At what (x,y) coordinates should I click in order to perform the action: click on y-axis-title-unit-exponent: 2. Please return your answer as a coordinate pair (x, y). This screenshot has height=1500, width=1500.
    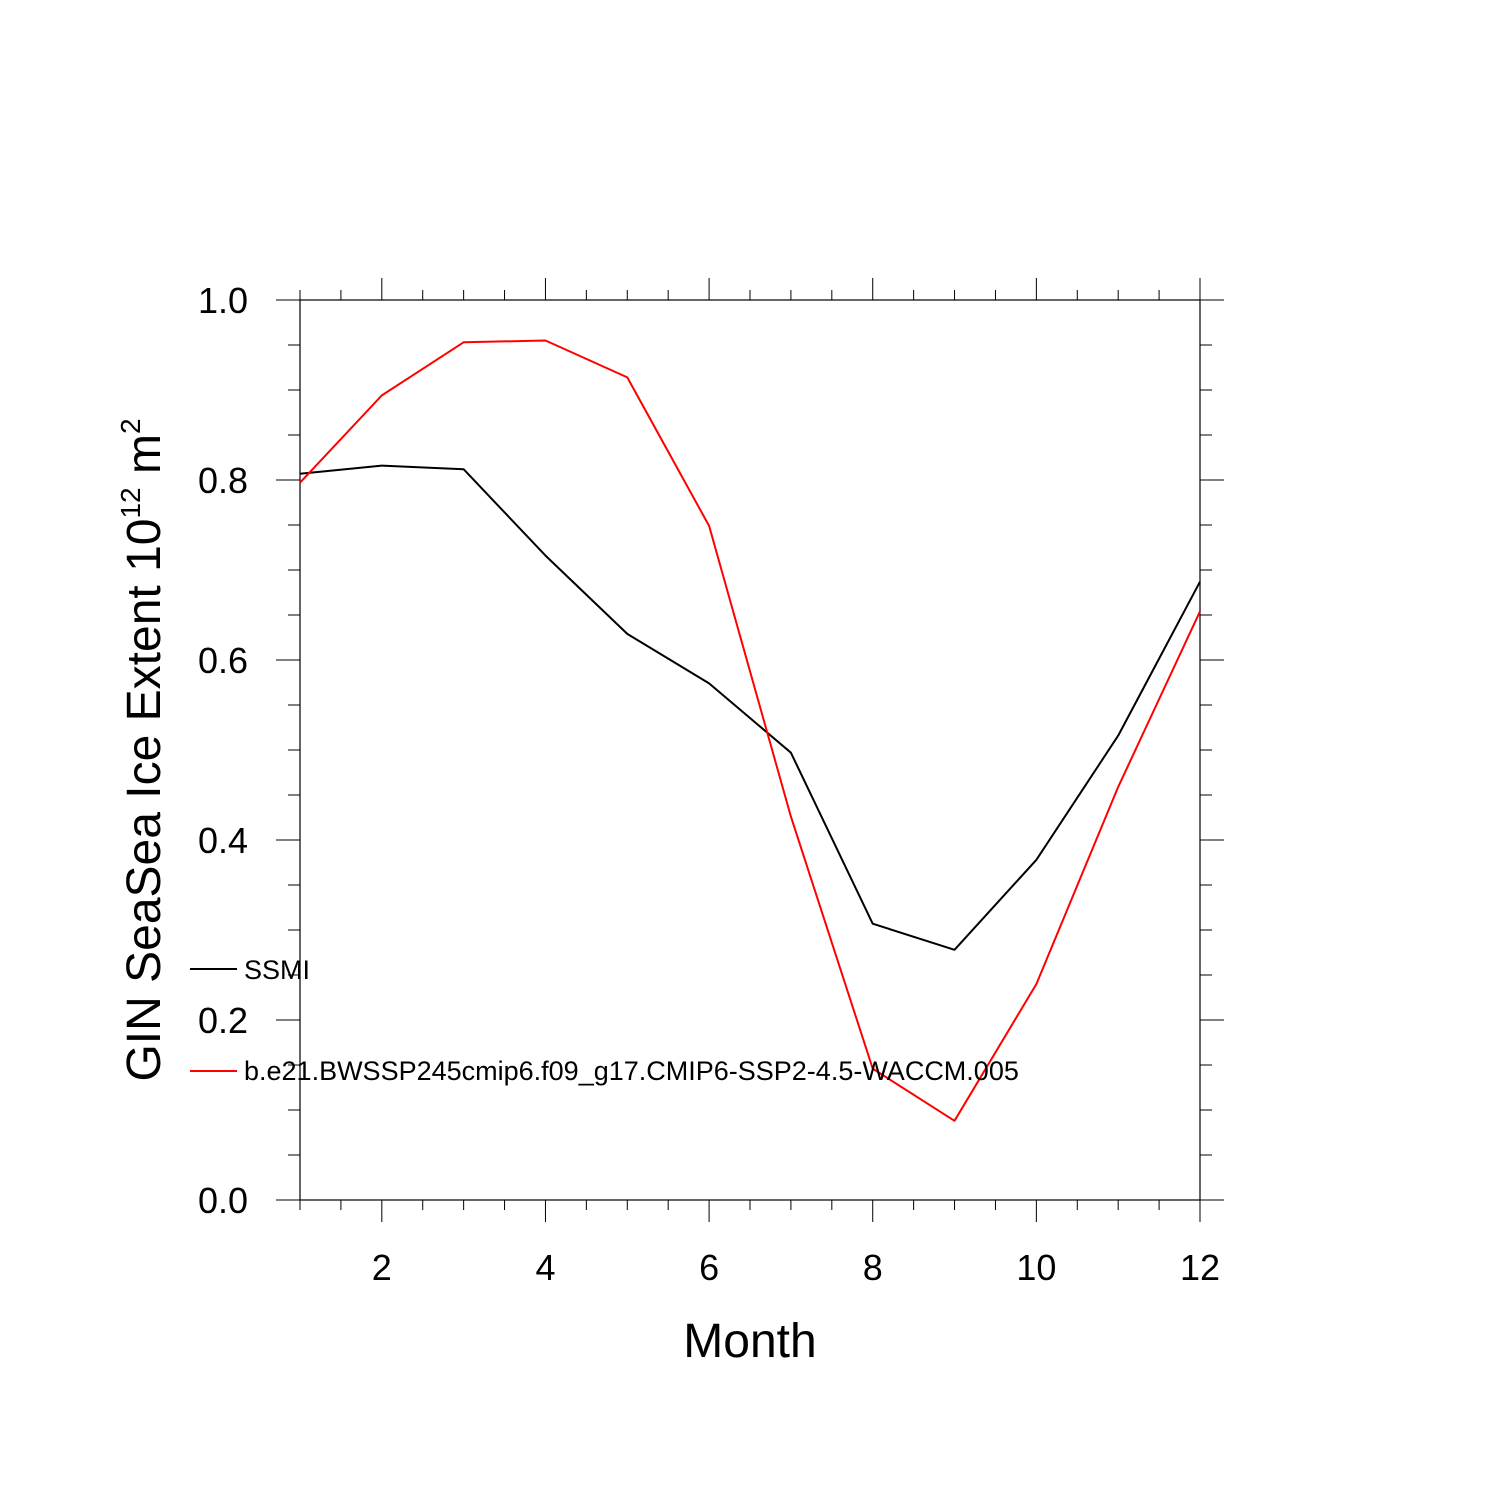
    Looking at the image, I should click on (130, 426).